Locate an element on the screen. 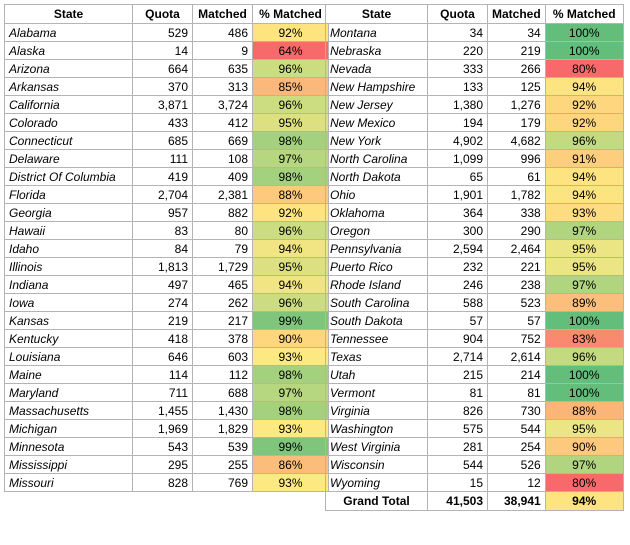  matched-cell: 996 is located at coordinates (516, 158).